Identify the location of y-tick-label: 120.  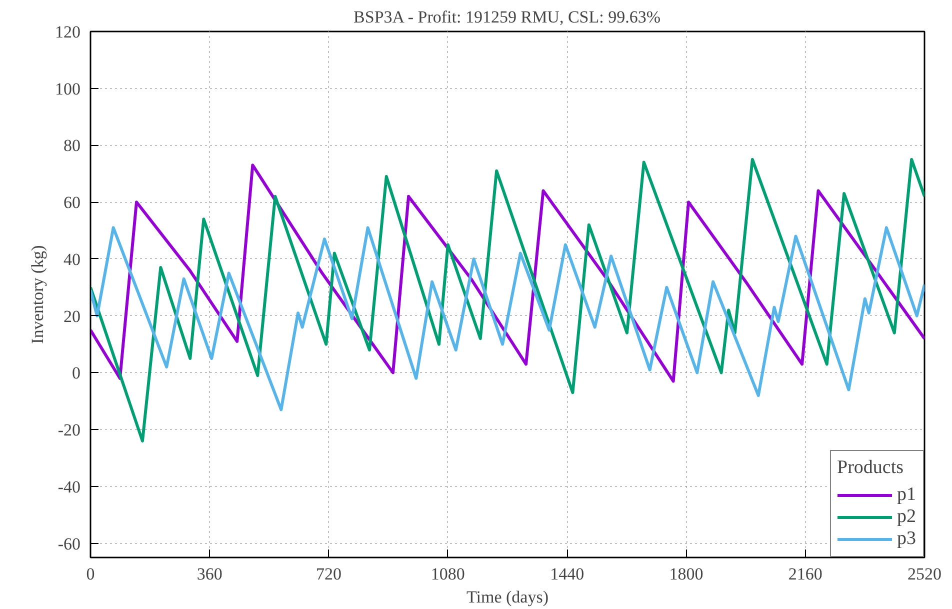
(67, 32).